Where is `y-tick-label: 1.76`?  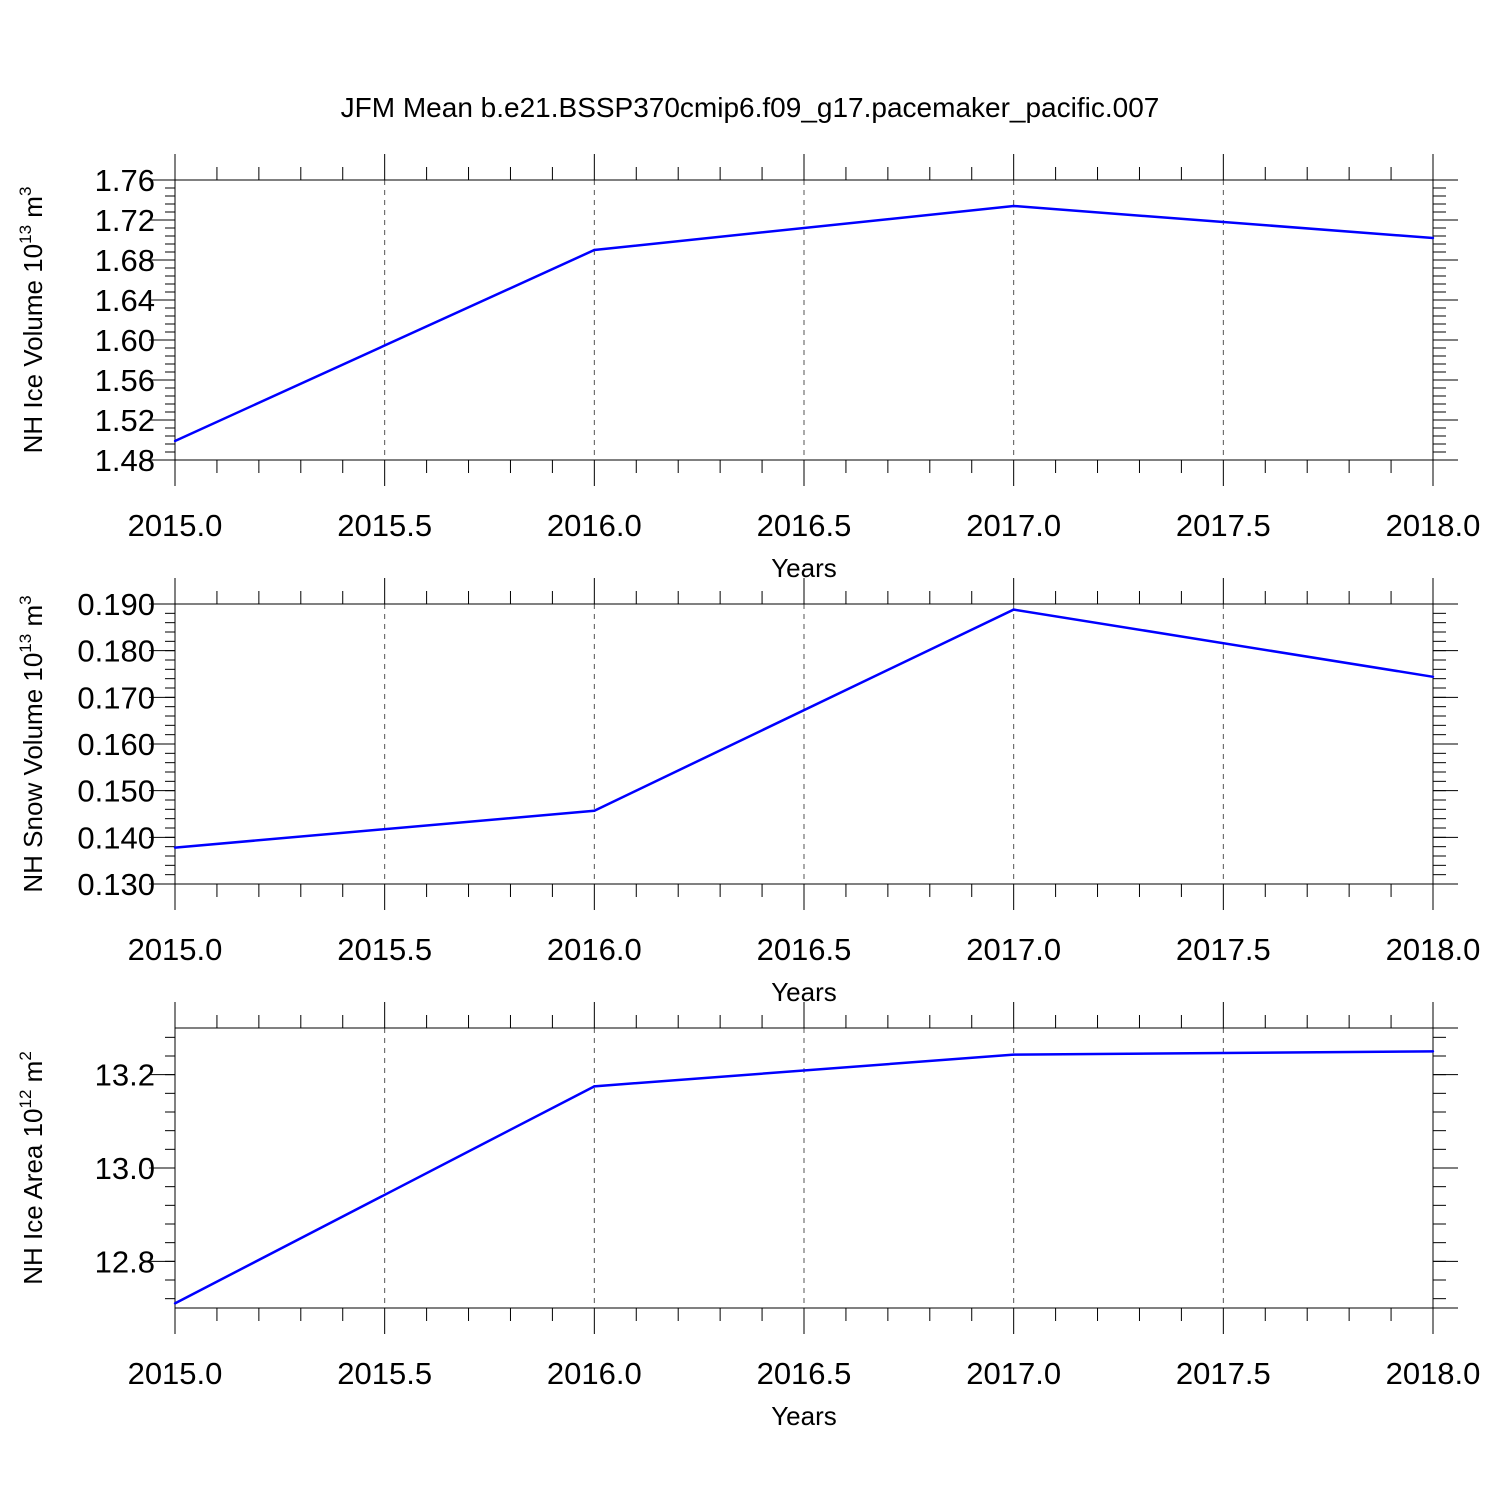 y-tick-label: 1.76 is located at coordinates (125, 180).